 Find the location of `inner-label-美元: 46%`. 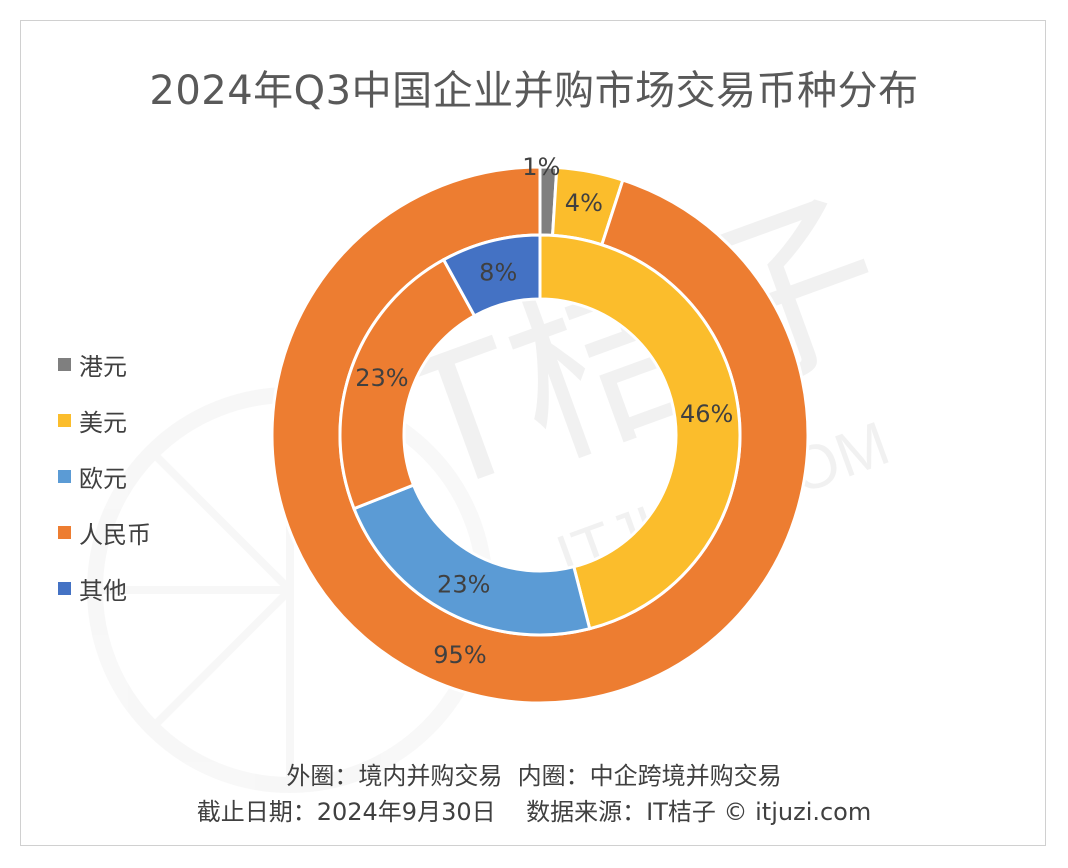

inner-label-美元: 46% is located at coordinates (706, 414).